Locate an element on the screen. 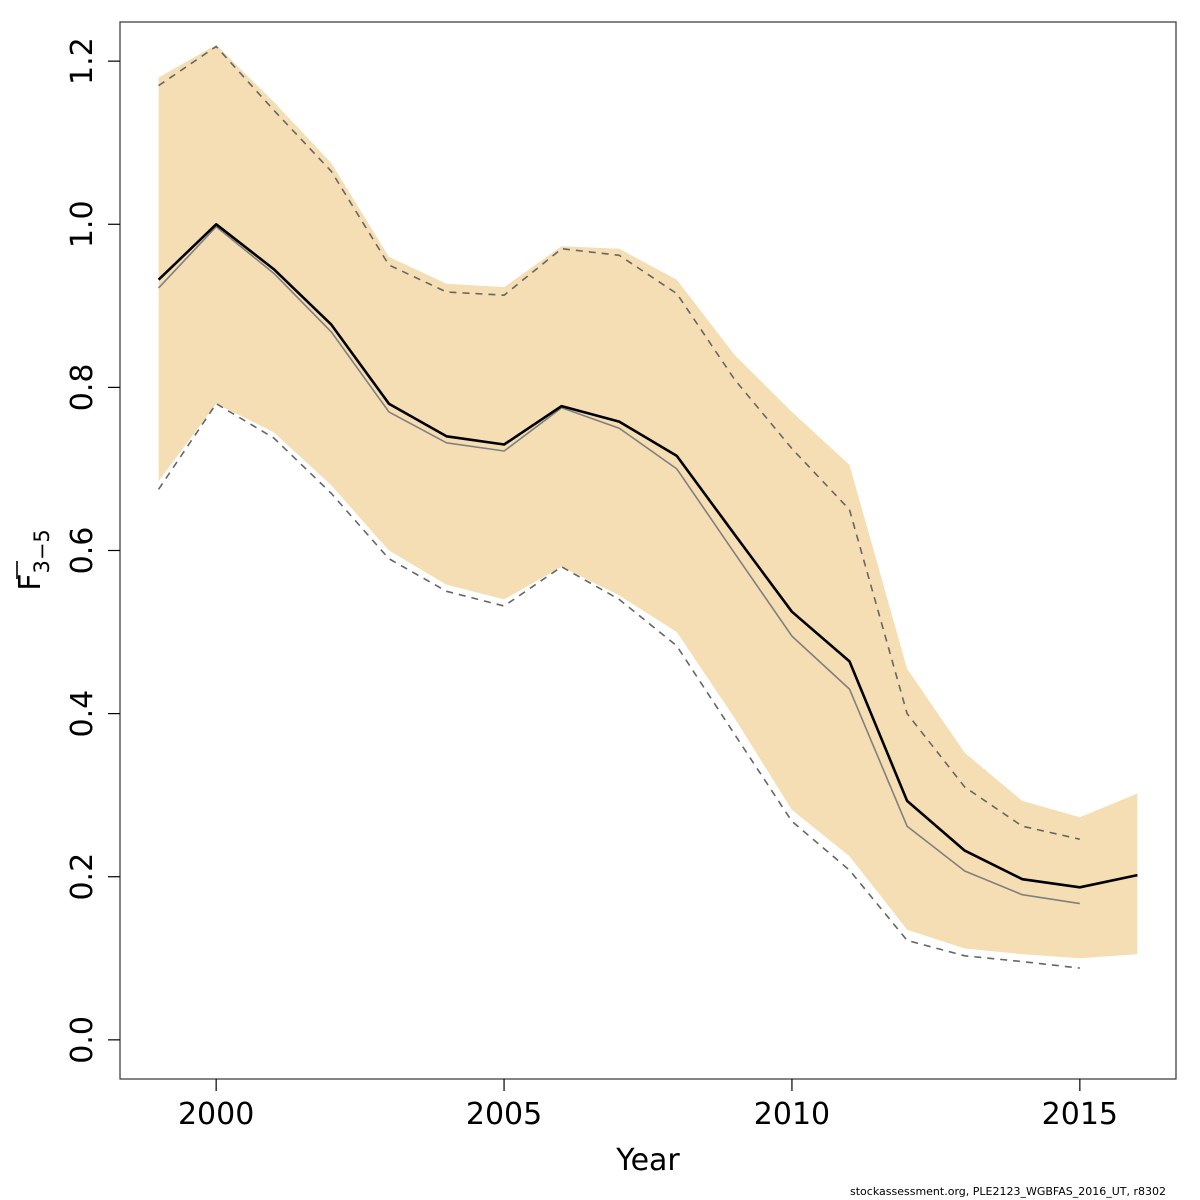 The image size is (1200, 1200). y-tick-label-0.6: 0.6 is located at coordinates (82, 551).